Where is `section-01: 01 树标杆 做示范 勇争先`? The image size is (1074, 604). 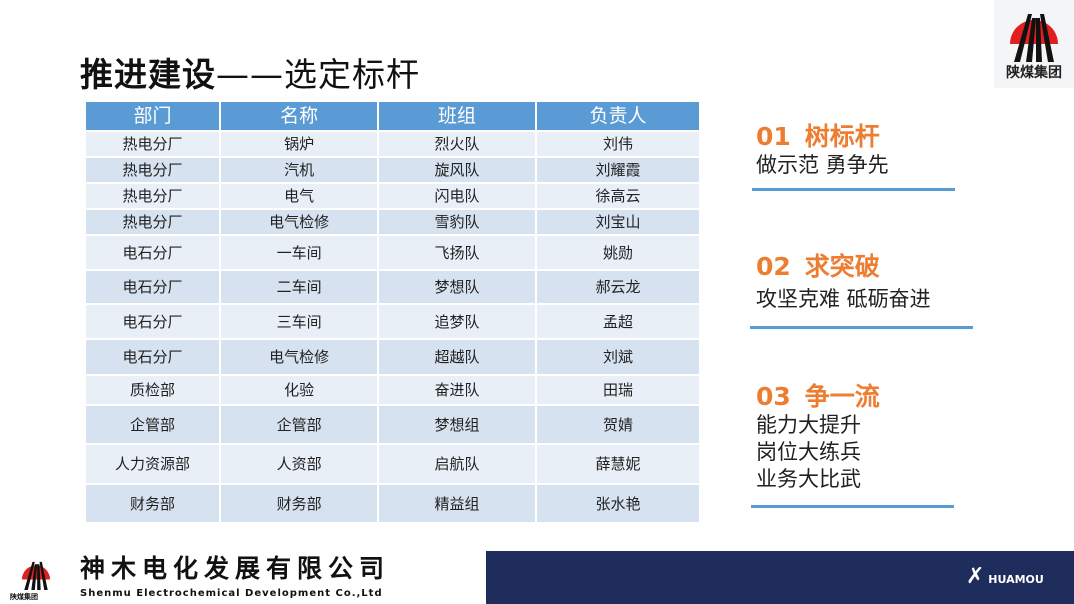 section-01: 01 树标杆 做示范 勇争先 is located at coordinates (822, 150).